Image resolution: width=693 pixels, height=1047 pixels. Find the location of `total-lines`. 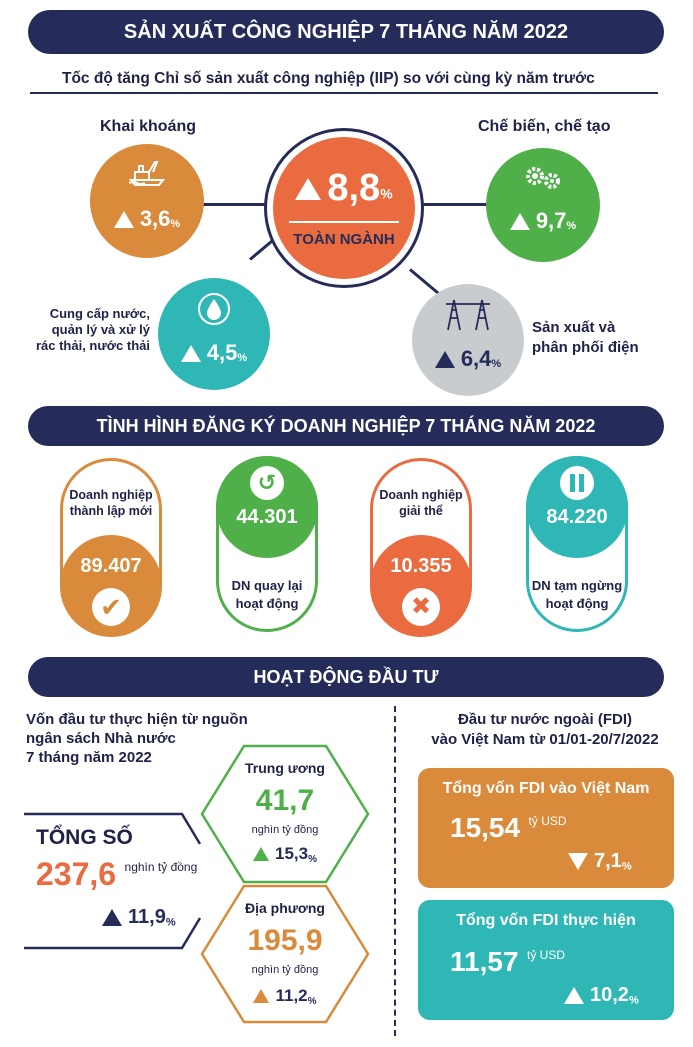

total-lines is located at coordinates (113, 881).